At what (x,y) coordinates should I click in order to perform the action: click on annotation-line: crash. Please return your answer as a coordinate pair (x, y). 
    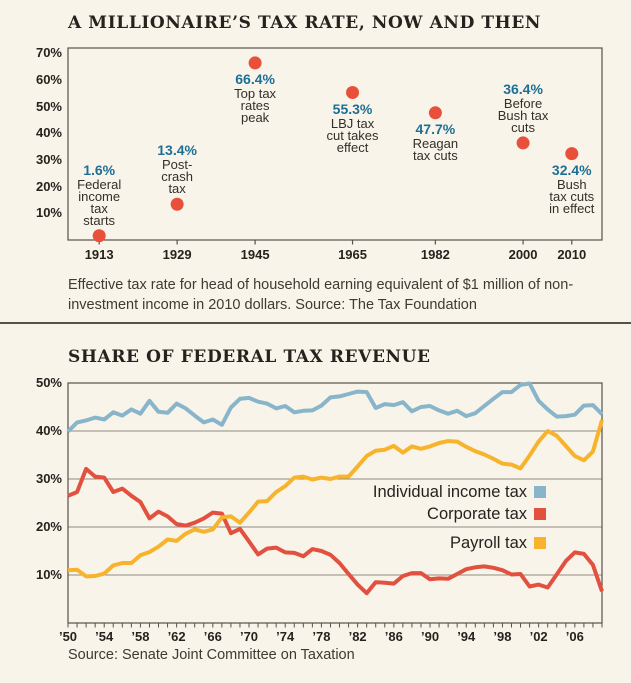
    Looking at the image, I should click on (177, 177).